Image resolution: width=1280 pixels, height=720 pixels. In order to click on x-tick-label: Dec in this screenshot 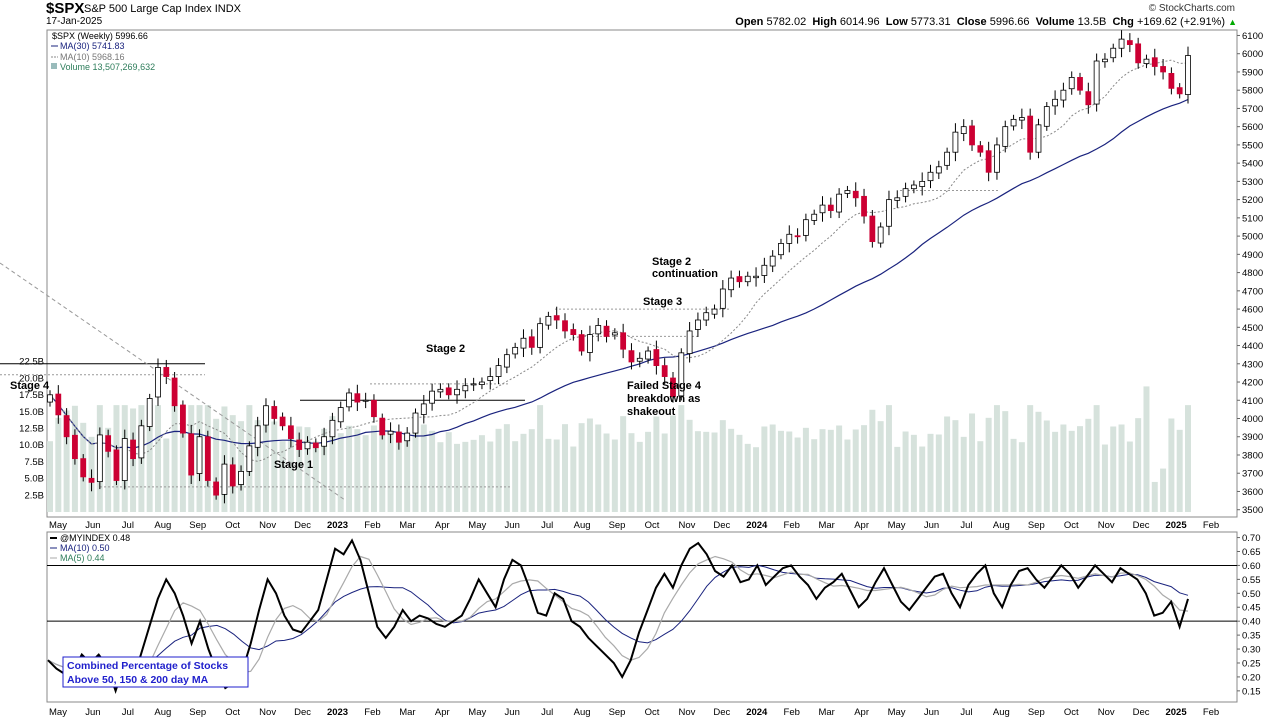, I will do `click(302, 712)`.